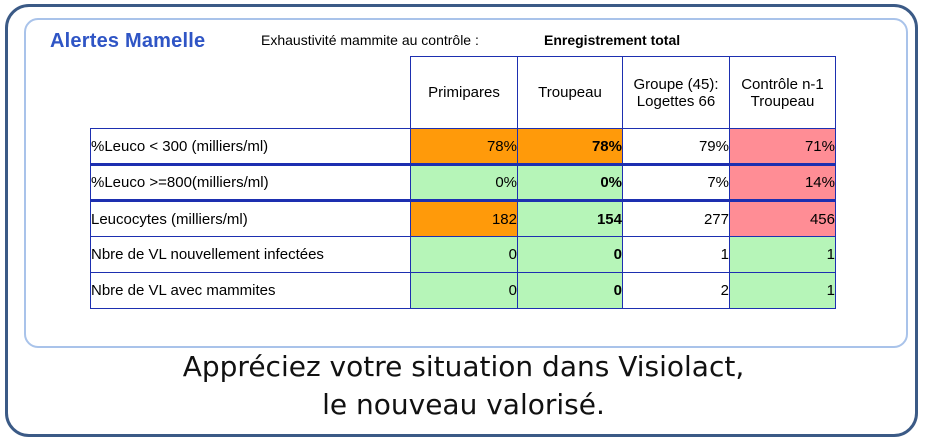 This screenshot has width=927, height=443. Describe the element at coordinates (782, 182) in the screenshot. I see `cell-controle: 14%` at that location.